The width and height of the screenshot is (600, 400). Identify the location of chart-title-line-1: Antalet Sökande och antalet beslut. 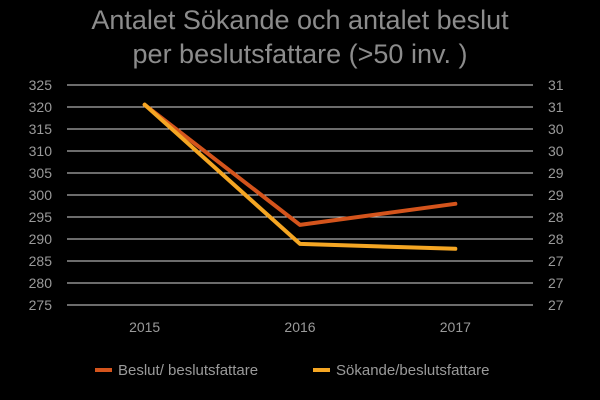
(300, 20).